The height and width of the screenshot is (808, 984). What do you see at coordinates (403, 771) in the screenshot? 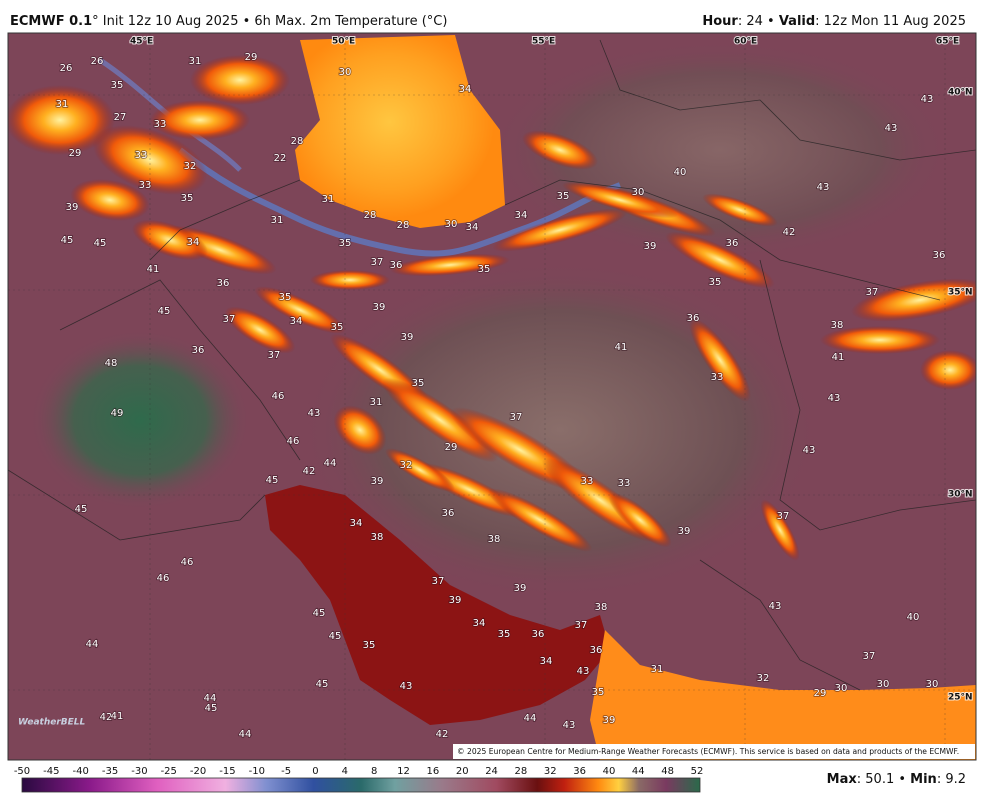
I see `colorbar-tick-label: 12` at bounding box center [403, 771].